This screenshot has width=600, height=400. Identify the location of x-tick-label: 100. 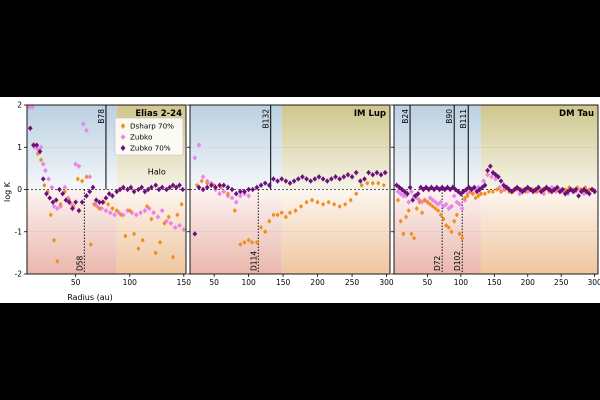
(248, 282).